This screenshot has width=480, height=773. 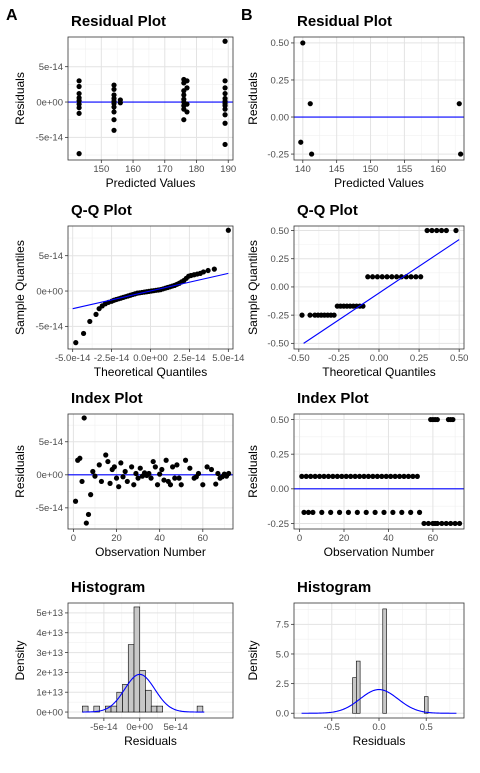 I want to click on b2-y-tick-label: -0.25, so click(x=278, y=315).